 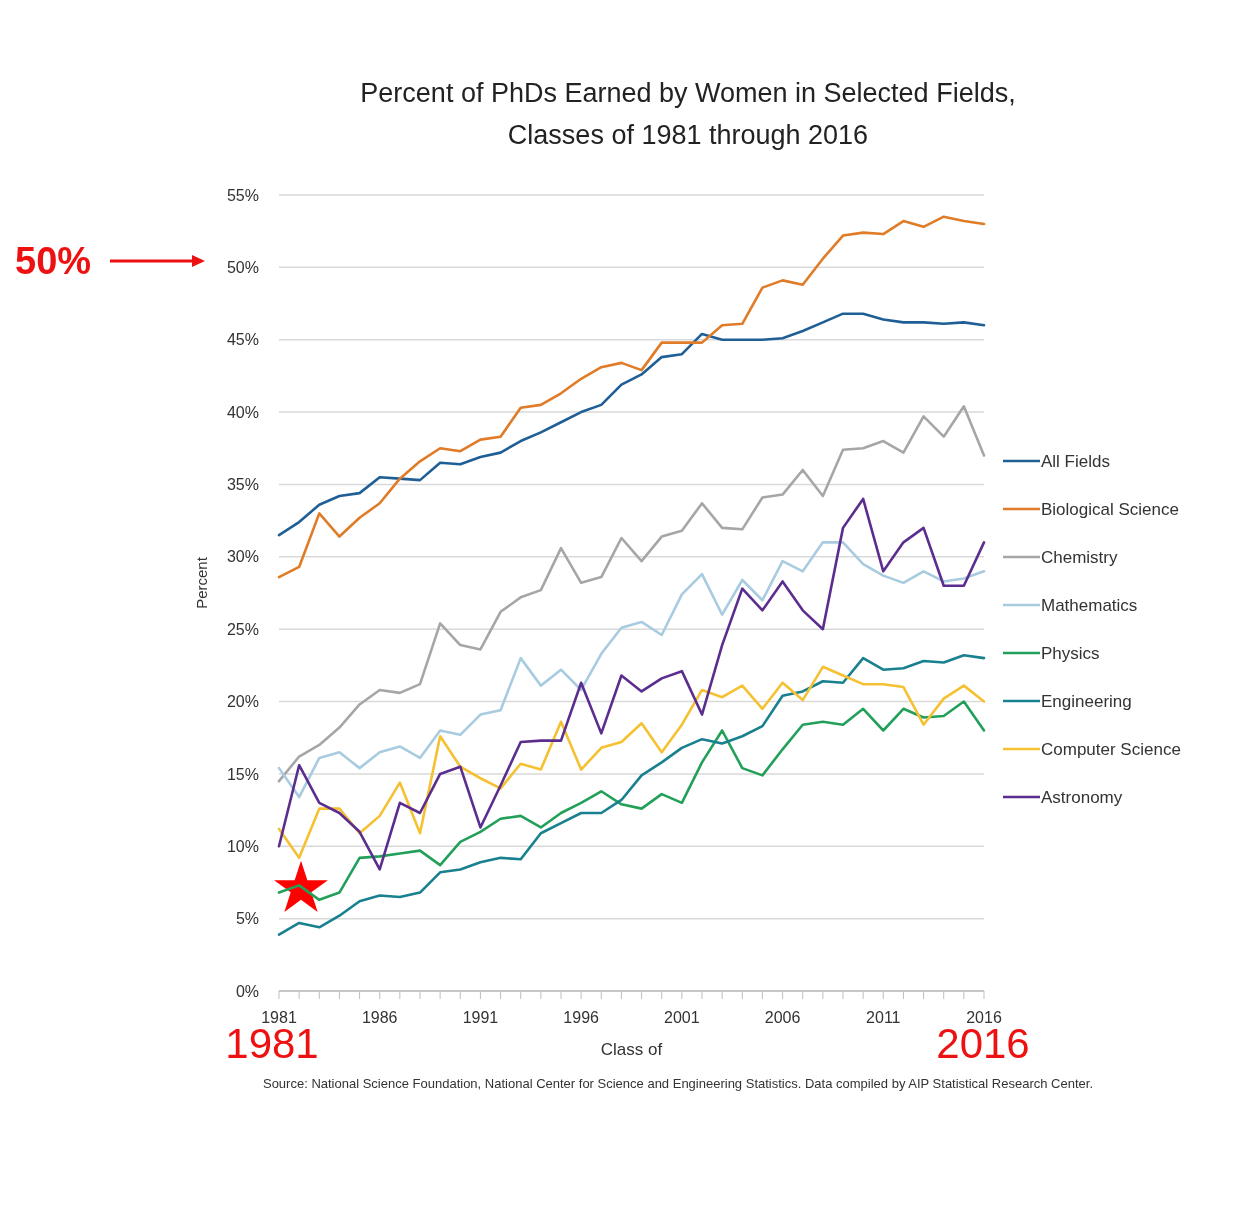 I want to click on y-tick-label: 10%, so click(x=242, y=846).